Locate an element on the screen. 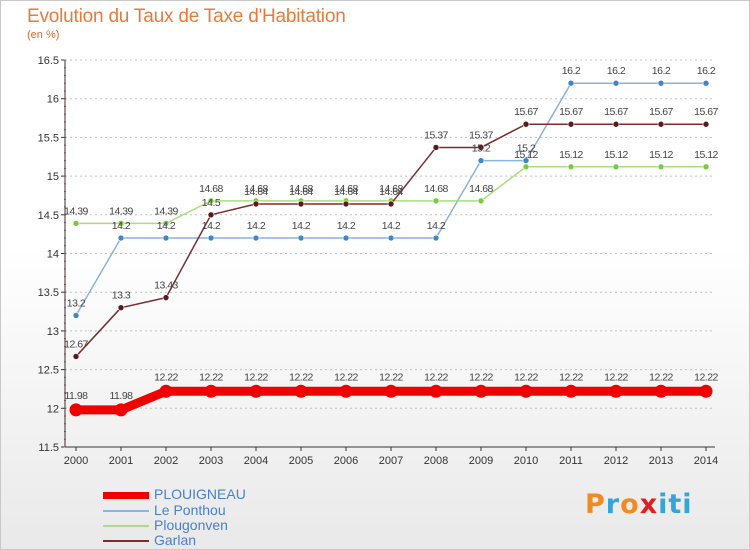 The width and height of the screenshot is (750, 550). proxiti-logo: Proxiti is located at coordinates (639, 504).